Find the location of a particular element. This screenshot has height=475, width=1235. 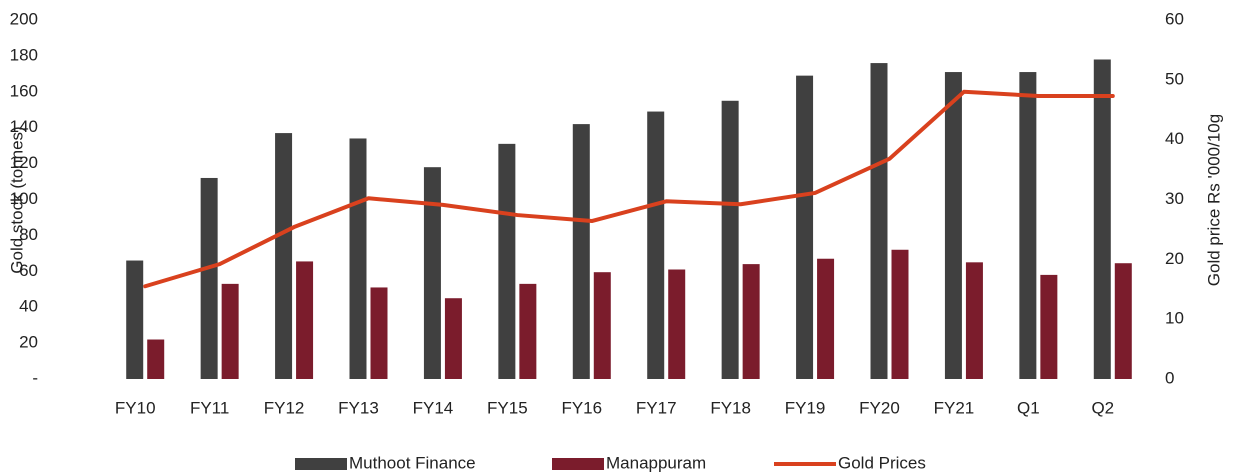

y-tick-label: 20 is located at coordinates (28, 342).